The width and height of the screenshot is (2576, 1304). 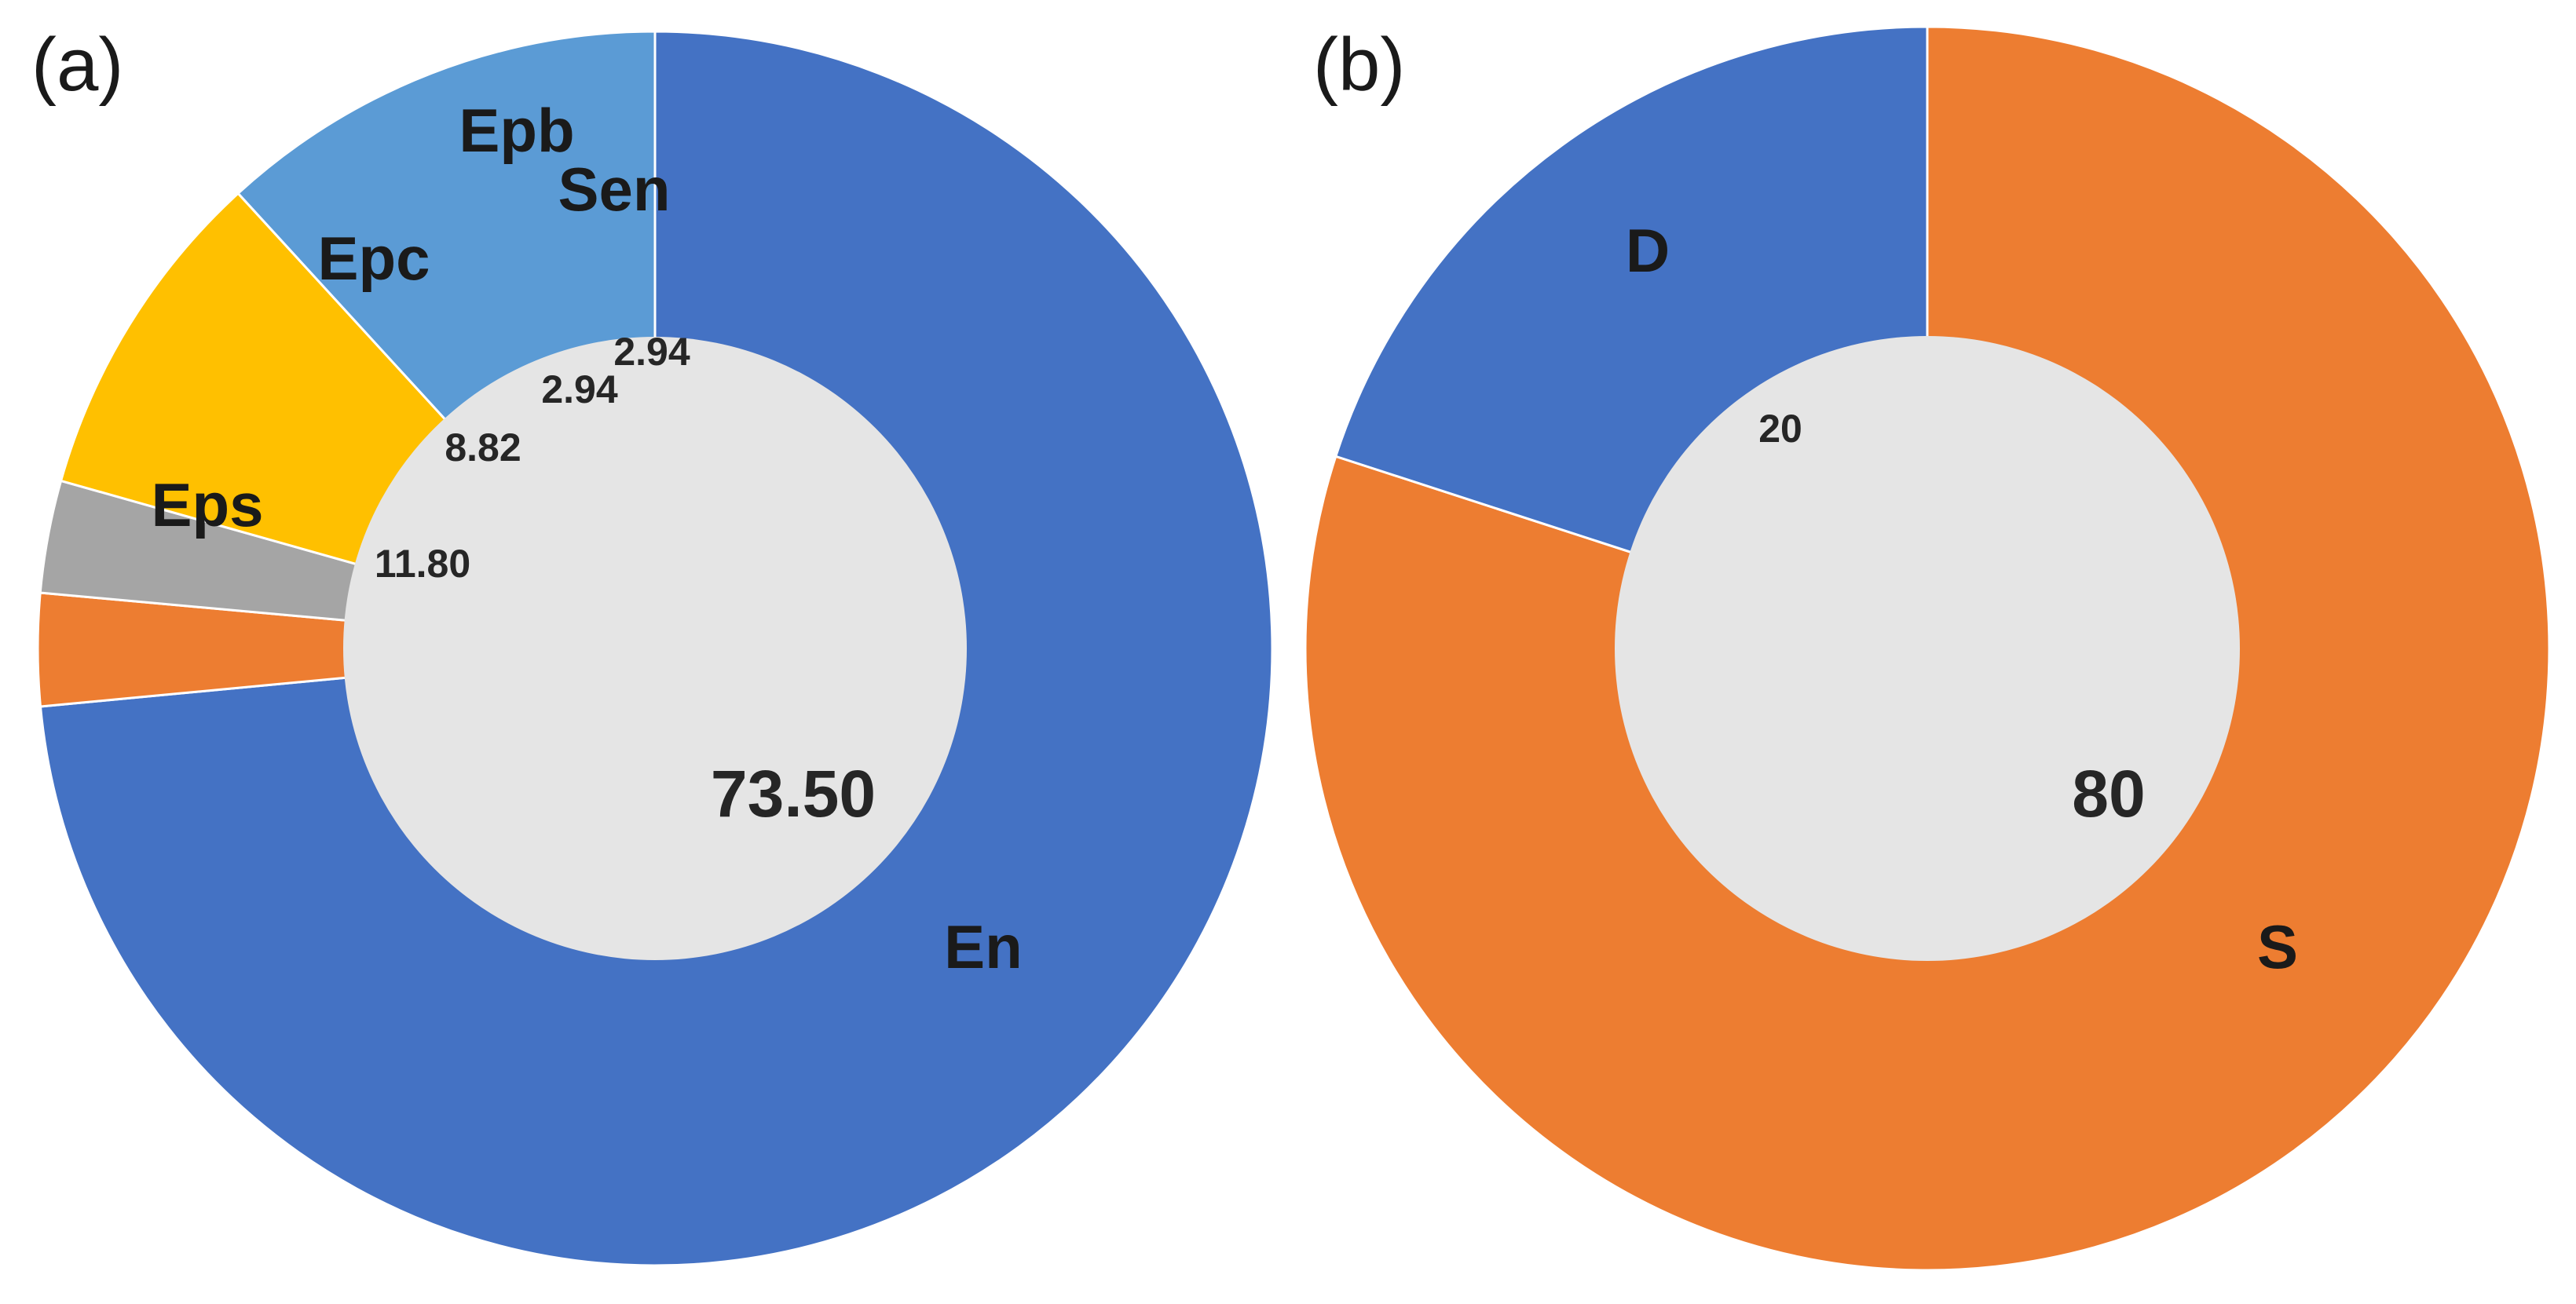 I want to click on panel-a-category-label-epc: Epc, so click(x=374, y=258).